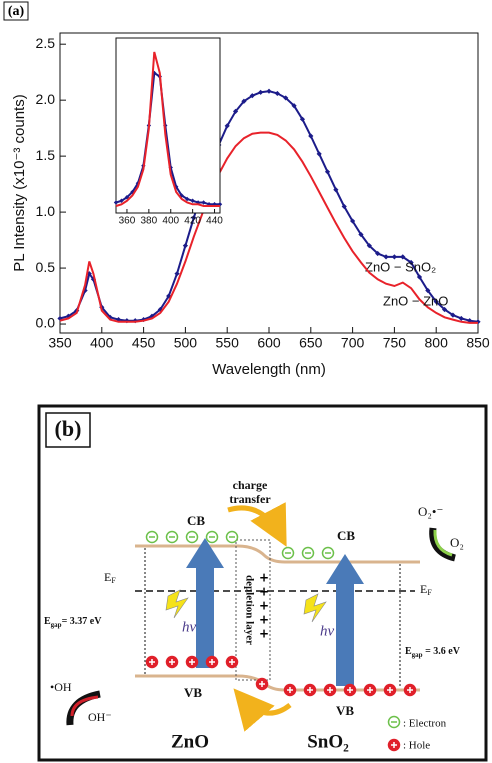 Image resolution: width=492 pixels, height=763 pixels. Describe the element at coordinates (144, 343) in the screenshot. I see `x-tick-label: 450` at that location.